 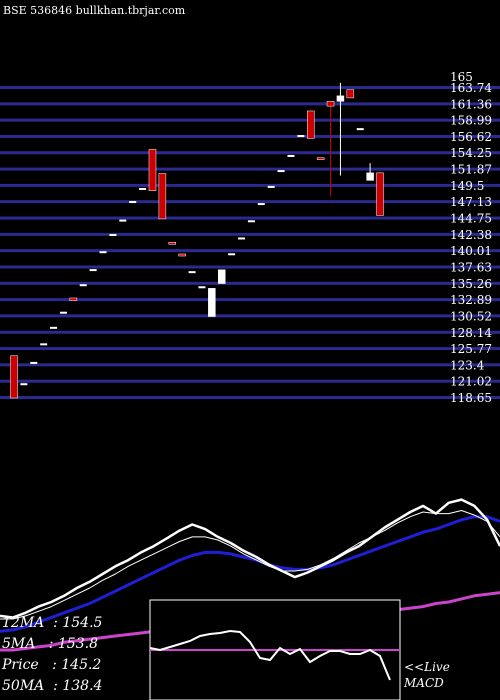 What do you see at coordinates (471, 382) in the screenshot?
I see `price-tick-label: 121.02` at bounding box center [471, 382].